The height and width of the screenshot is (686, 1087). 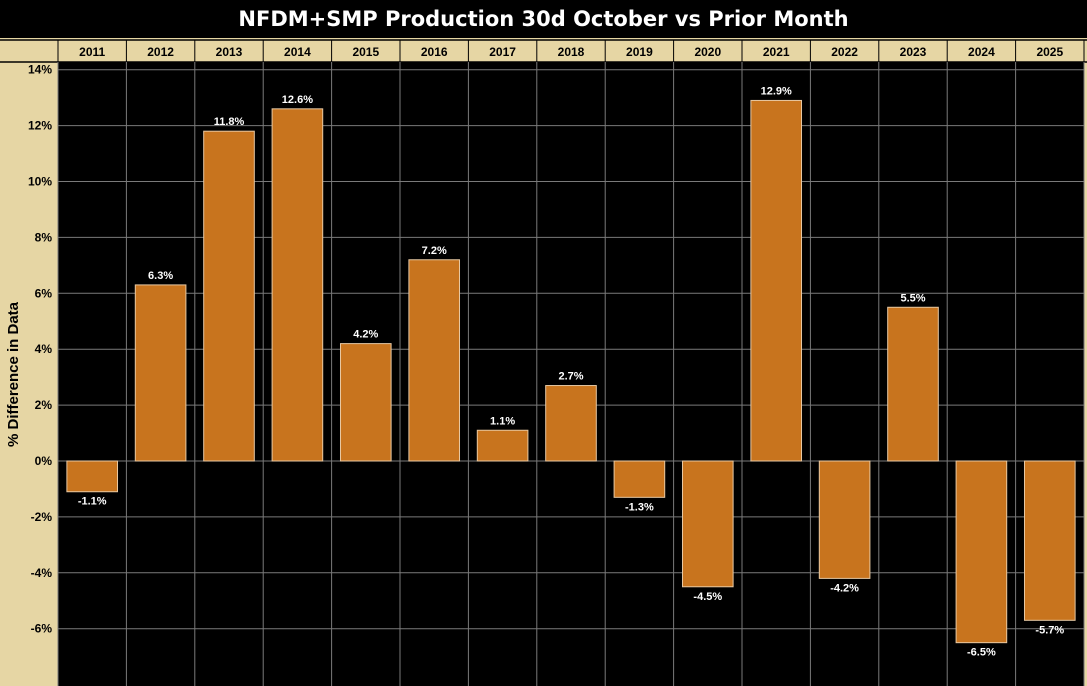 I want to click on x-tick-label: 2016, so click(x=434, y=52).